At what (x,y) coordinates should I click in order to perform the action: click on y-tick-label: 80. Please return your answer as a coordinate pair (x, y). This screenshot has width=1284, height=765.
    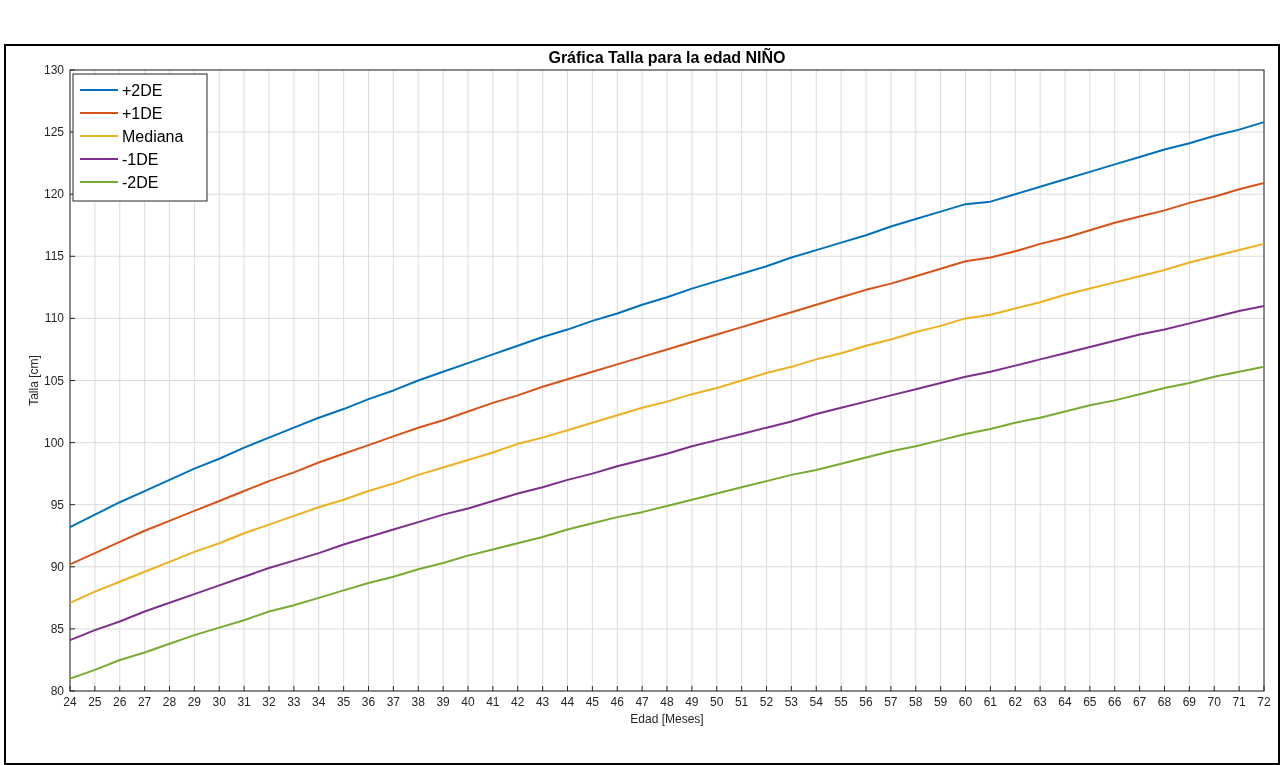
    Looking at the image, I should click on (57, 691).